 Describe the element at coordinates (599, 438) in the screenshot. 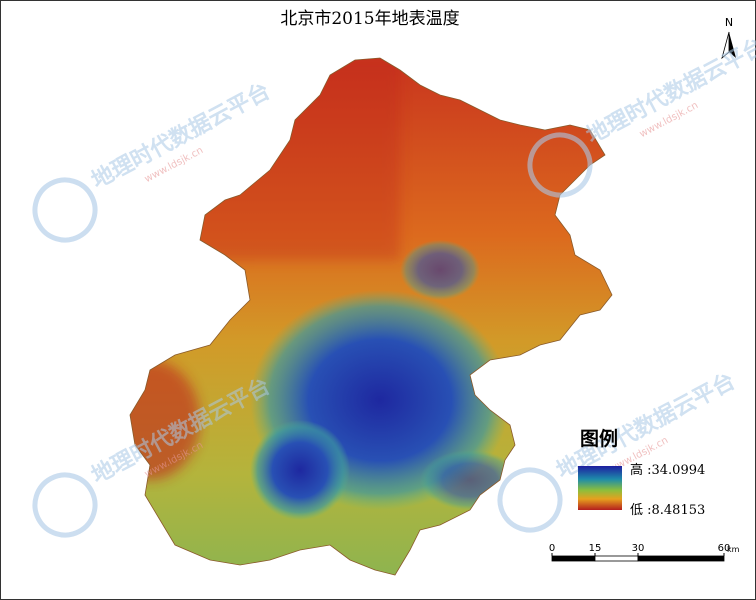

I see `legend-title: 图例` at that location.